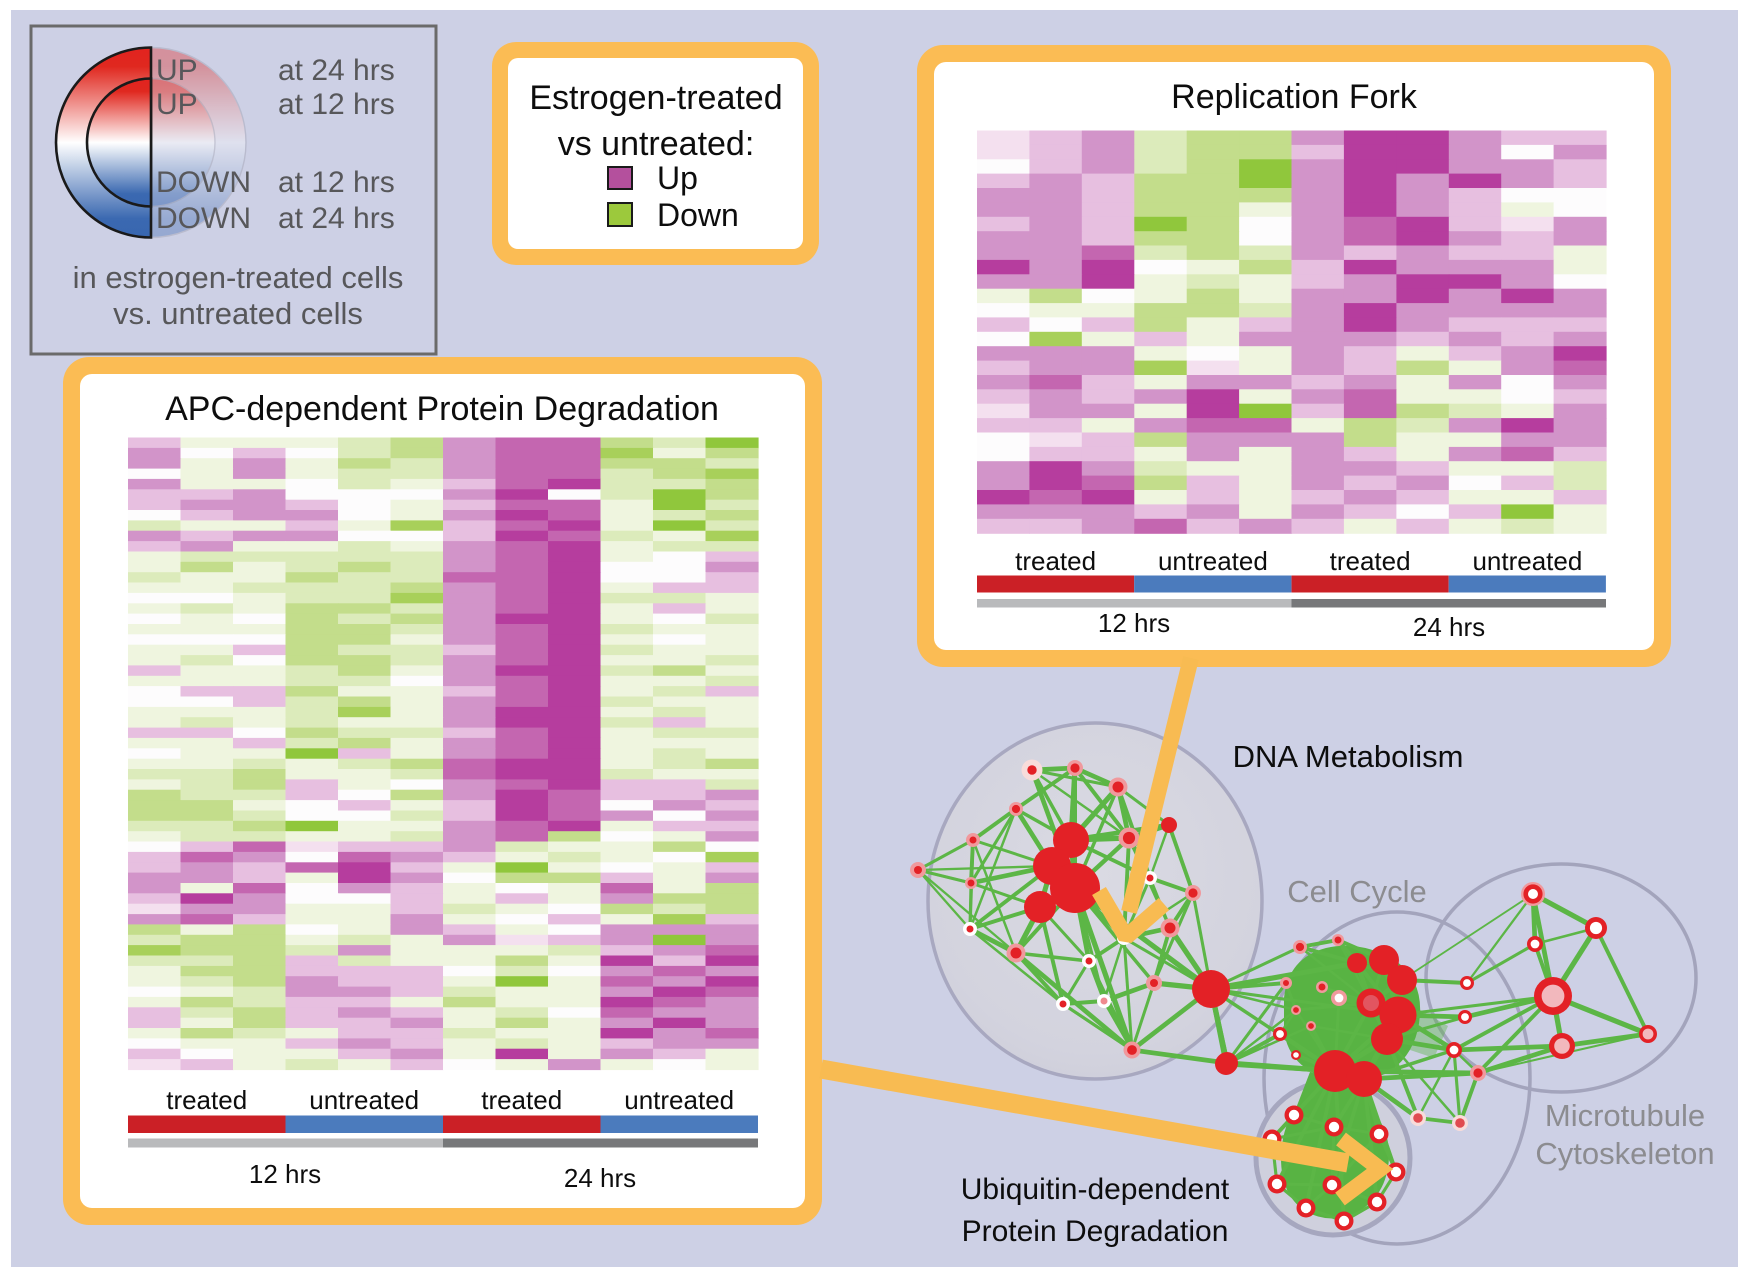 The height and width of the screenshot is (1279, 1750). What do you see at coordinates (1095, 1231) in the screenshot?
I see `svg-text: Protein Degradation` at bounding box center [1095, 1231].